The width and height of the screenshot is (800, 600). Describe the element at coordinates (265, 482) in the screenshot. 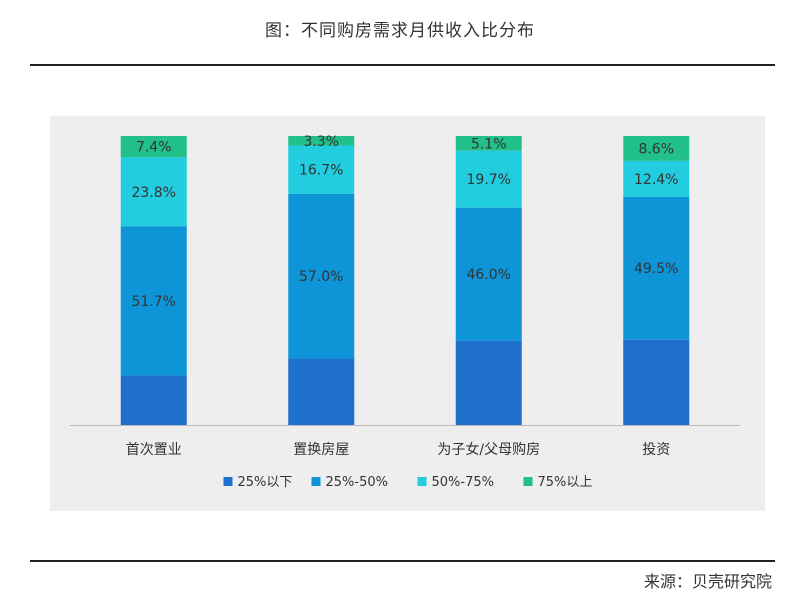

I see `legend-label: 25%以下` at that location.